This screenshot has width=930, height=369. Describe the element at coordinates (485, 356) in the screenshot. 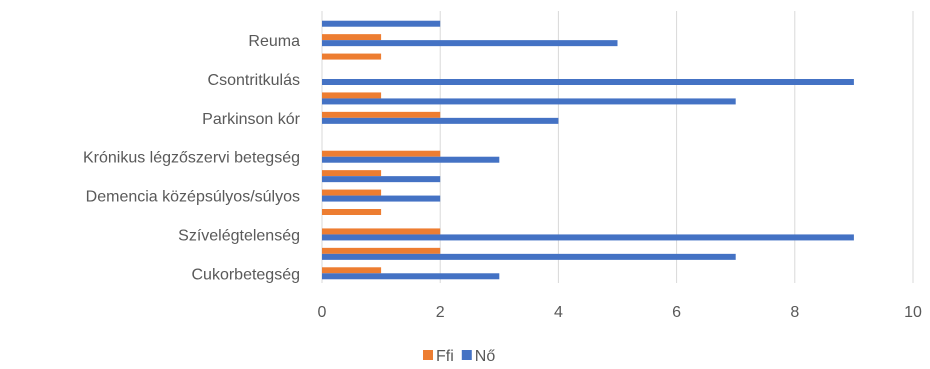

I see `legend-label-no: Nő` at that location.